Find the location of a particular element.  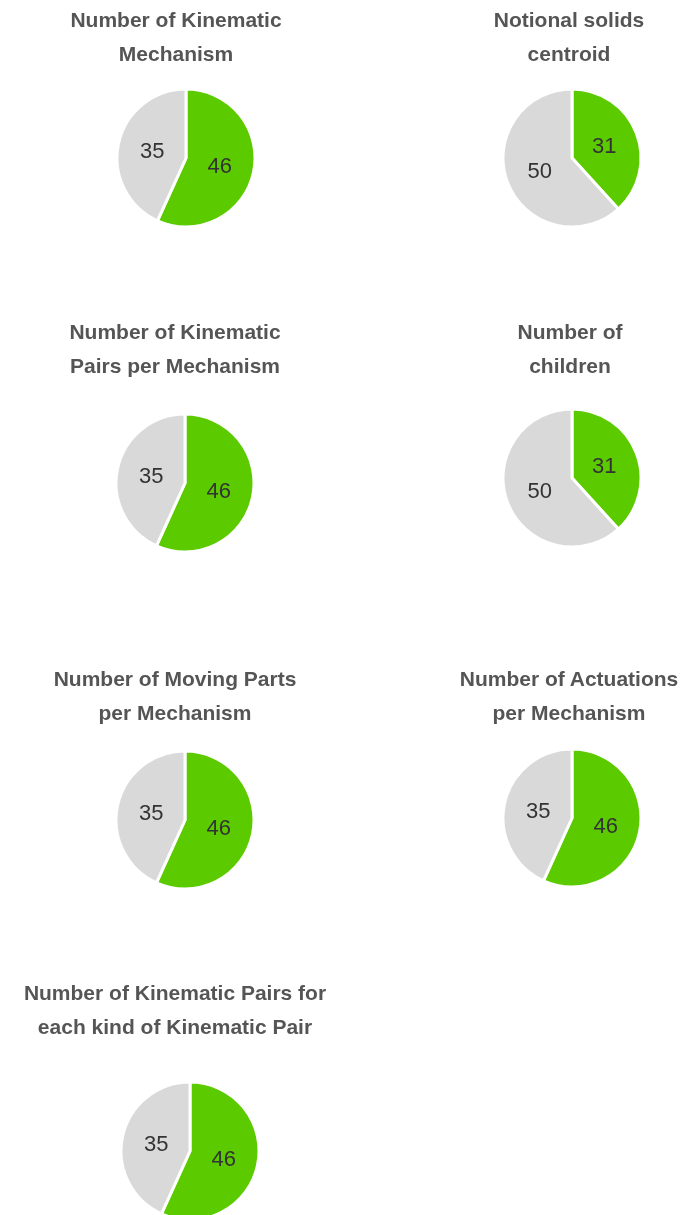

chart-title: Number of Actuations per Mechanism is located at coordinates (569, 696).